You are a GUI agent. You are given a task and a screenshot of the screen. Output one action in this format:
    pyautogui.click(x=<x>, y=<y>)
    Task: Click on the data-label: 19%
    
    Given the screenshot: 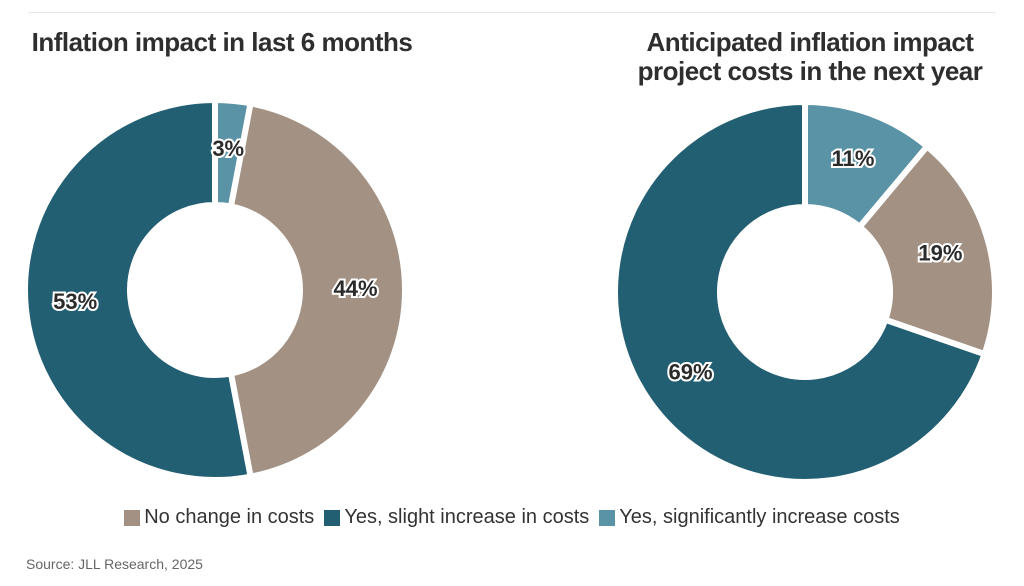 What is the action you would take?
    pyautogui.click(x=940, y=252)
    